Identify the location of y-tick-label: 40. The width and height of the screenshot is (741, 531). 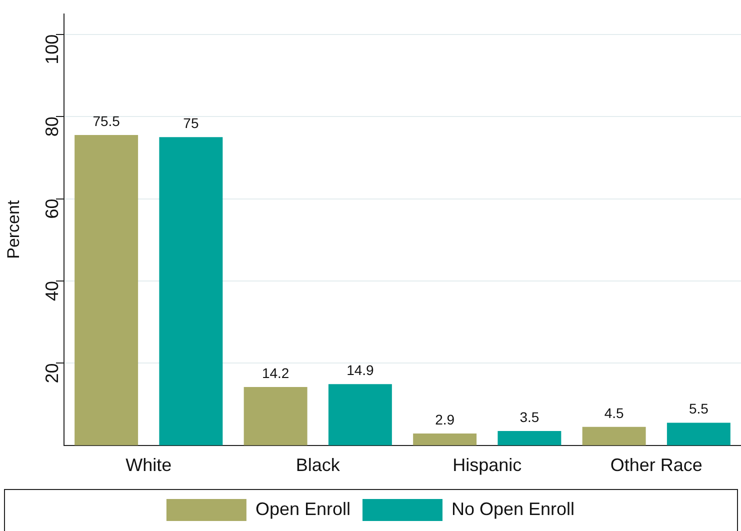
(52, 291).